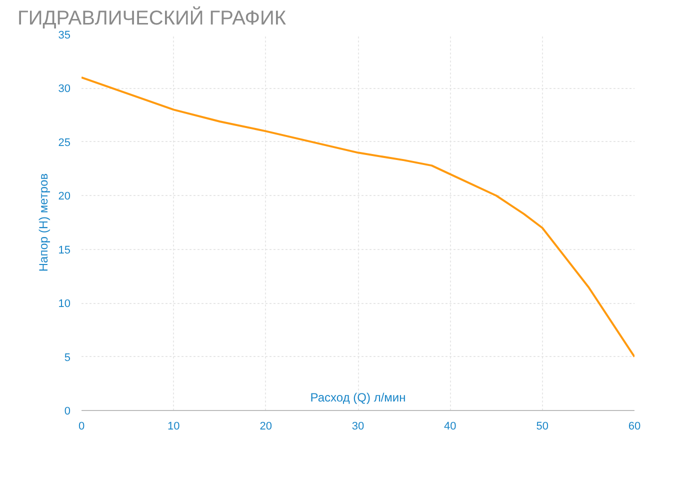 The height and width of the screenshot is (480, 679). Describe the element at coordinates (450, 426) in the screenshot. I see `x-tick-label: 40` at that location.